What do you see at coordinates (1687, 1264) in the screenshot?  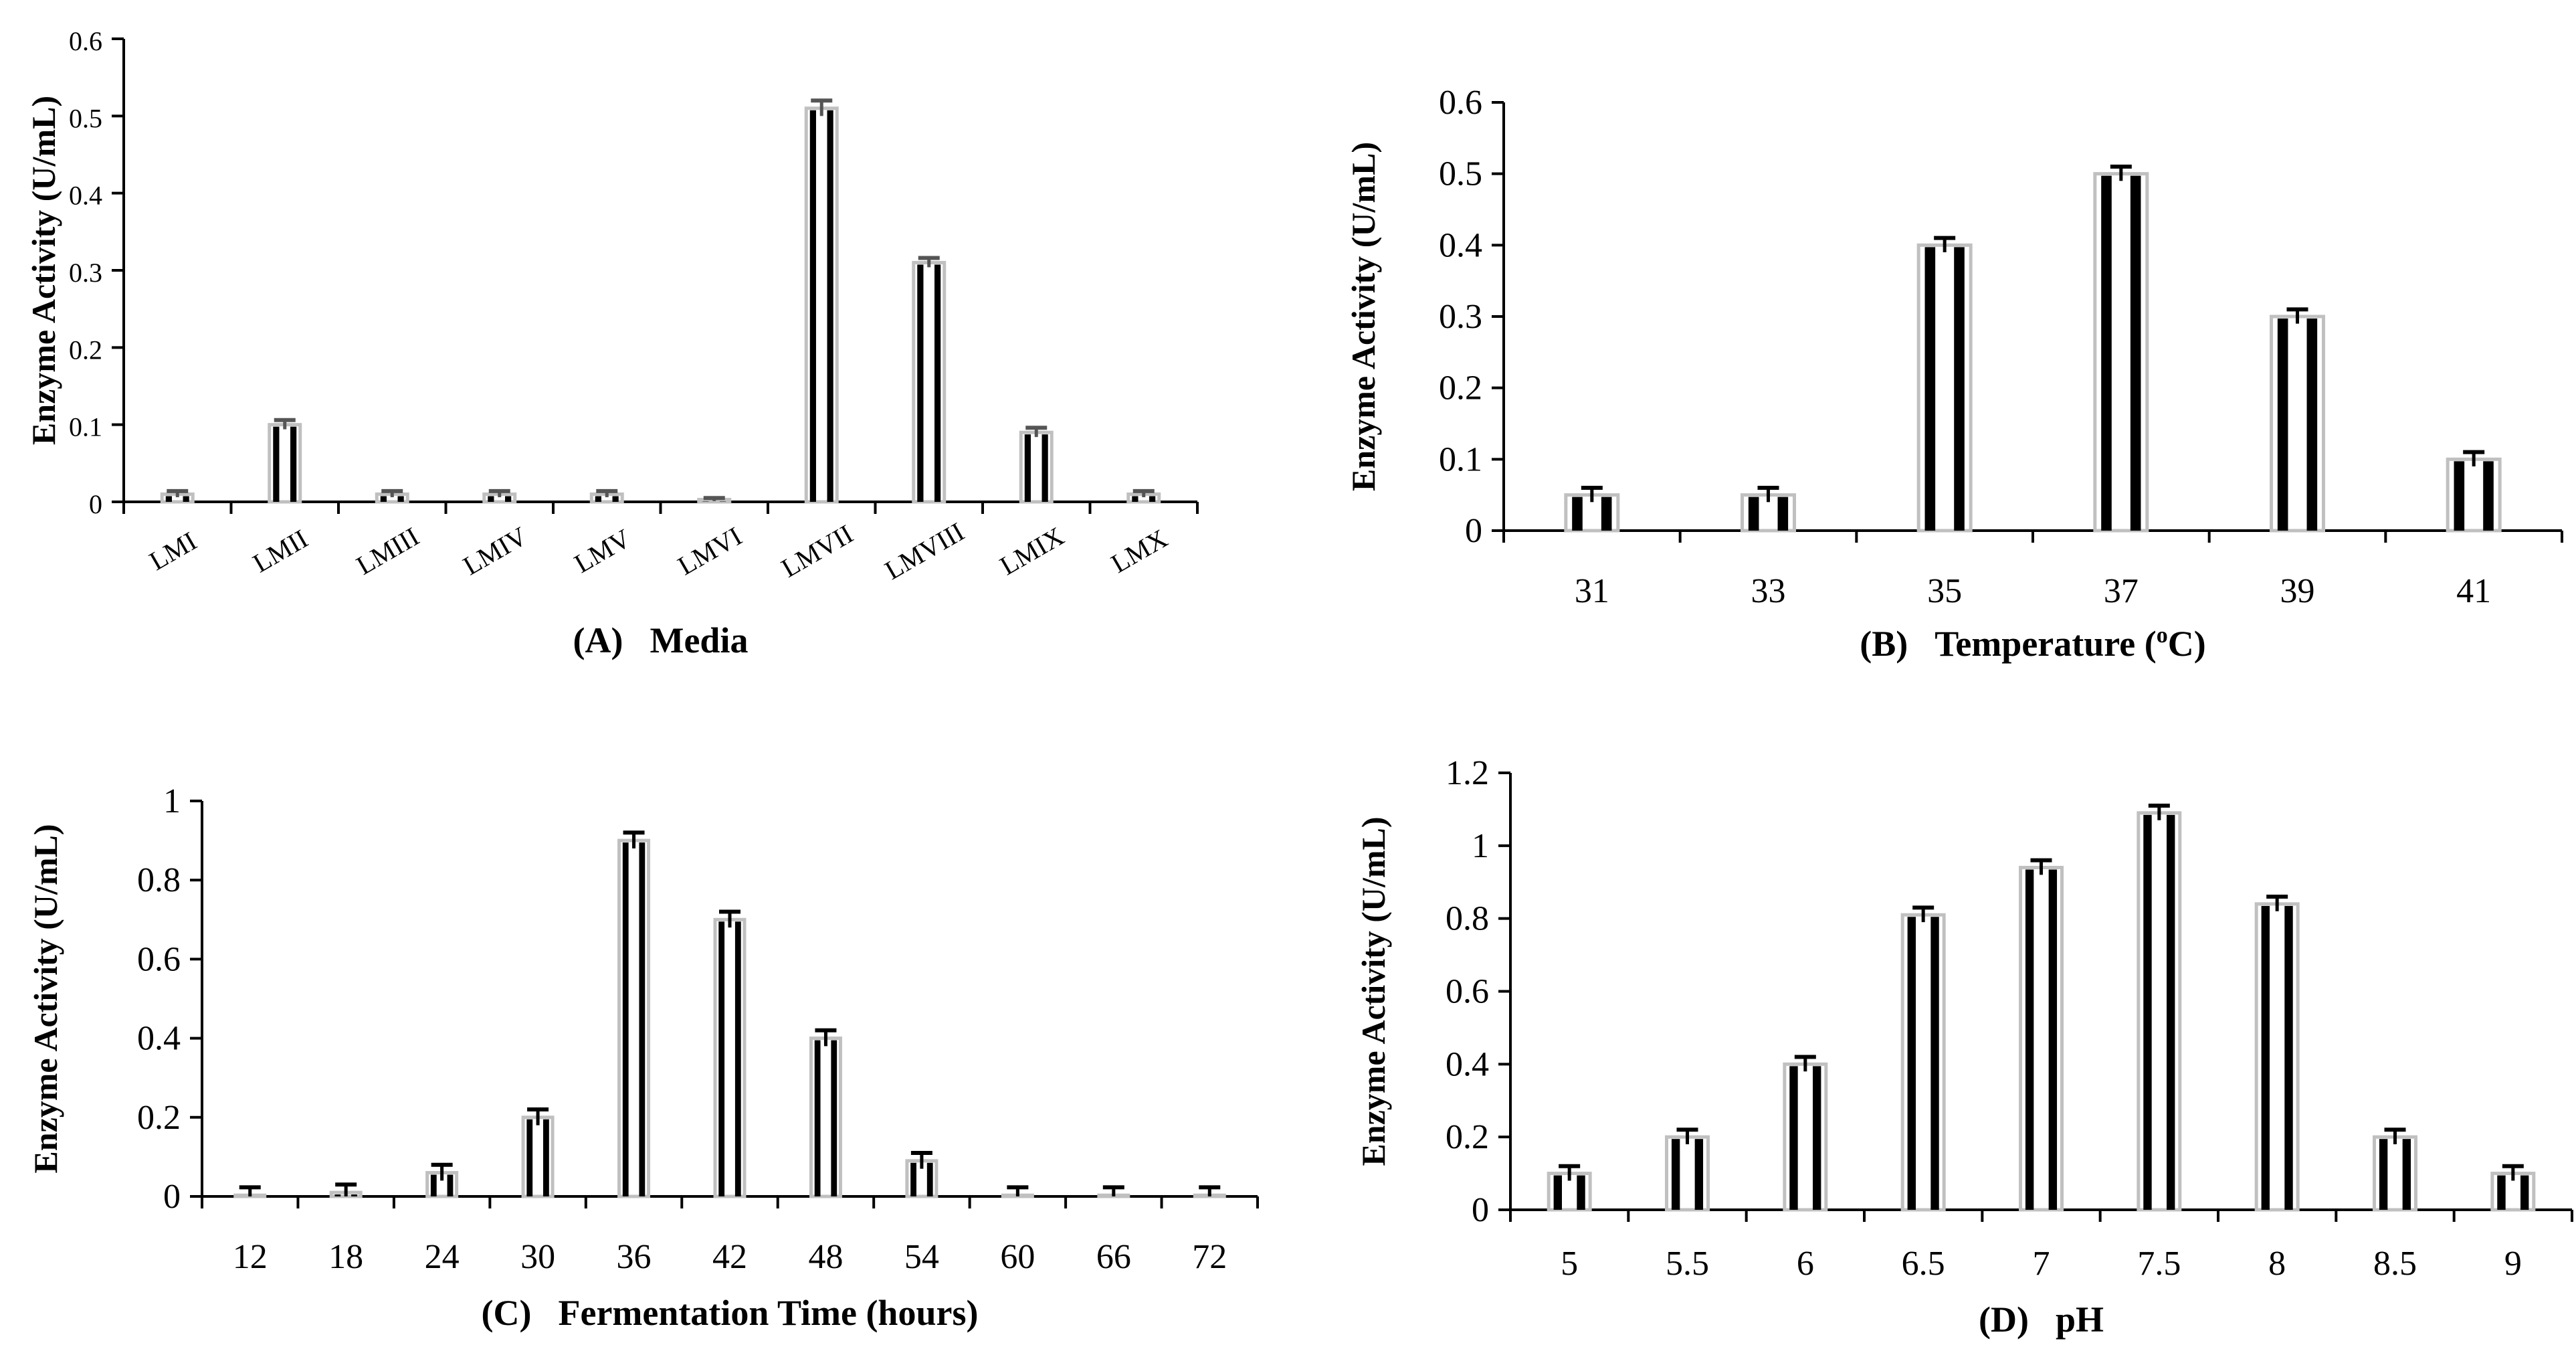 I see `x-tick-label: 5.5` at bounding box center [1687, 1264].